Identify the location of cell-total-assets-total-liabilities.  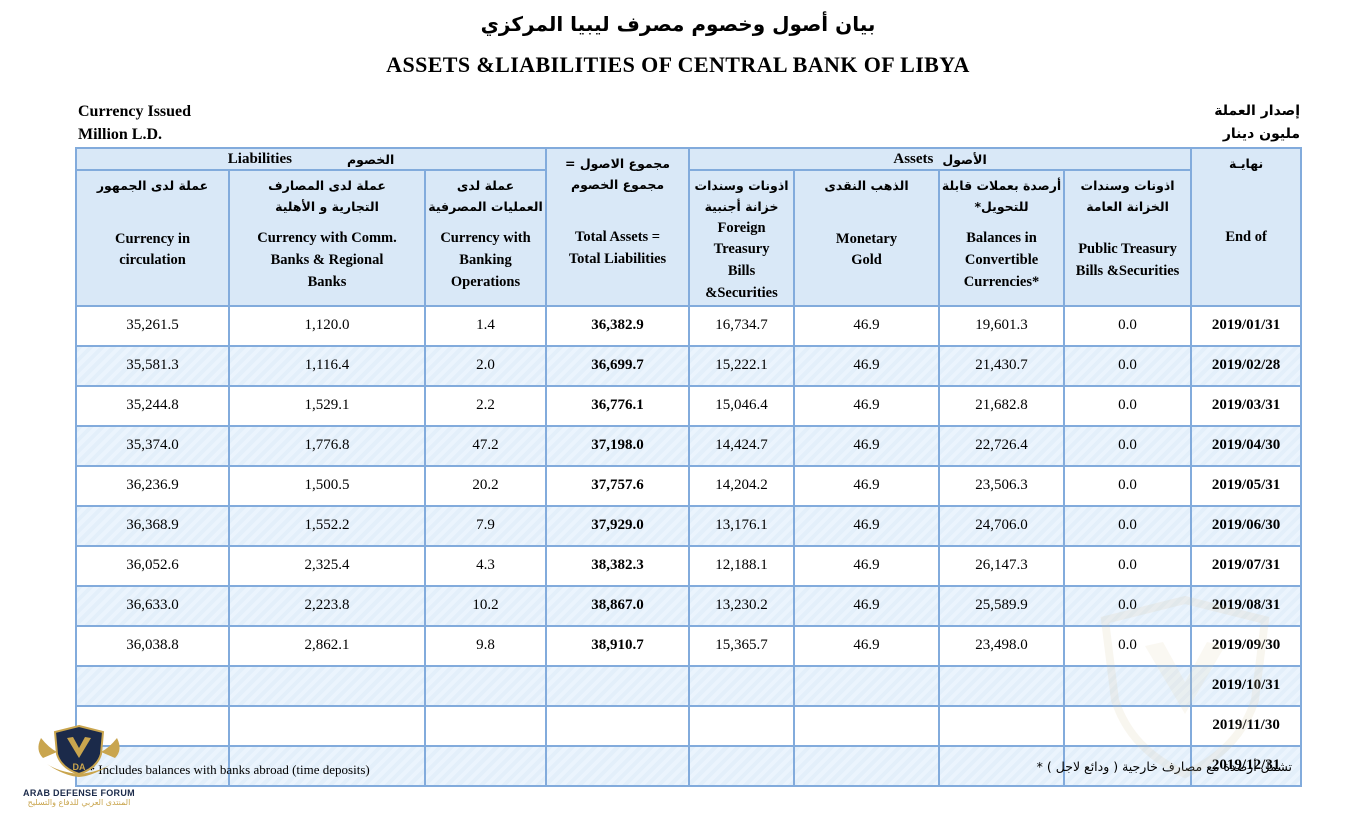
(618, 725).